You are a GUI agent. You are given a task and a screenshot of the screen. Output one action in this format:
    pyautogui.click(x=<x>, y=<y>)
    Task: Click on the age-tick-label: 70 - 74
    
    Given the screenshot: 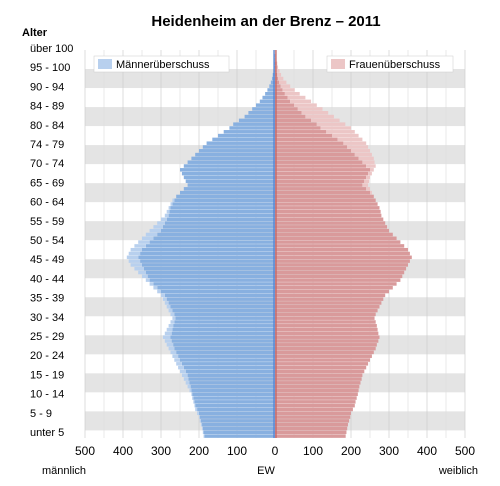 What is the action you would take?
    pyautogui.click(x=47, y=164)
    